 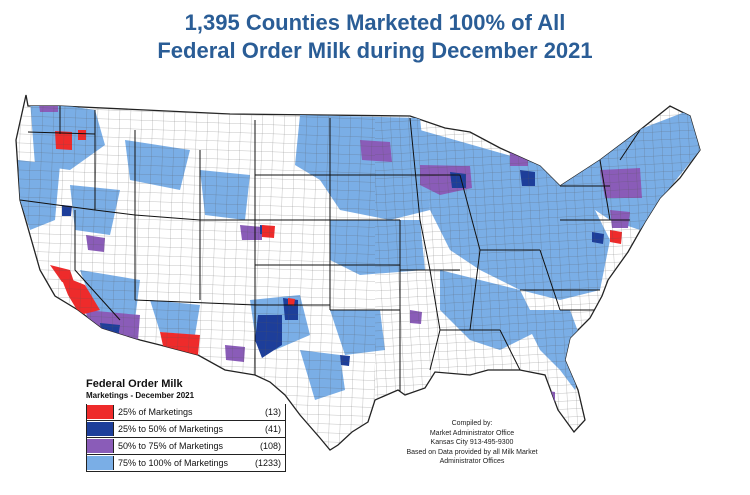 I want to click on legend-item-25-50: 25% to 50% of Marketings (41), so click(x=186, y=429).